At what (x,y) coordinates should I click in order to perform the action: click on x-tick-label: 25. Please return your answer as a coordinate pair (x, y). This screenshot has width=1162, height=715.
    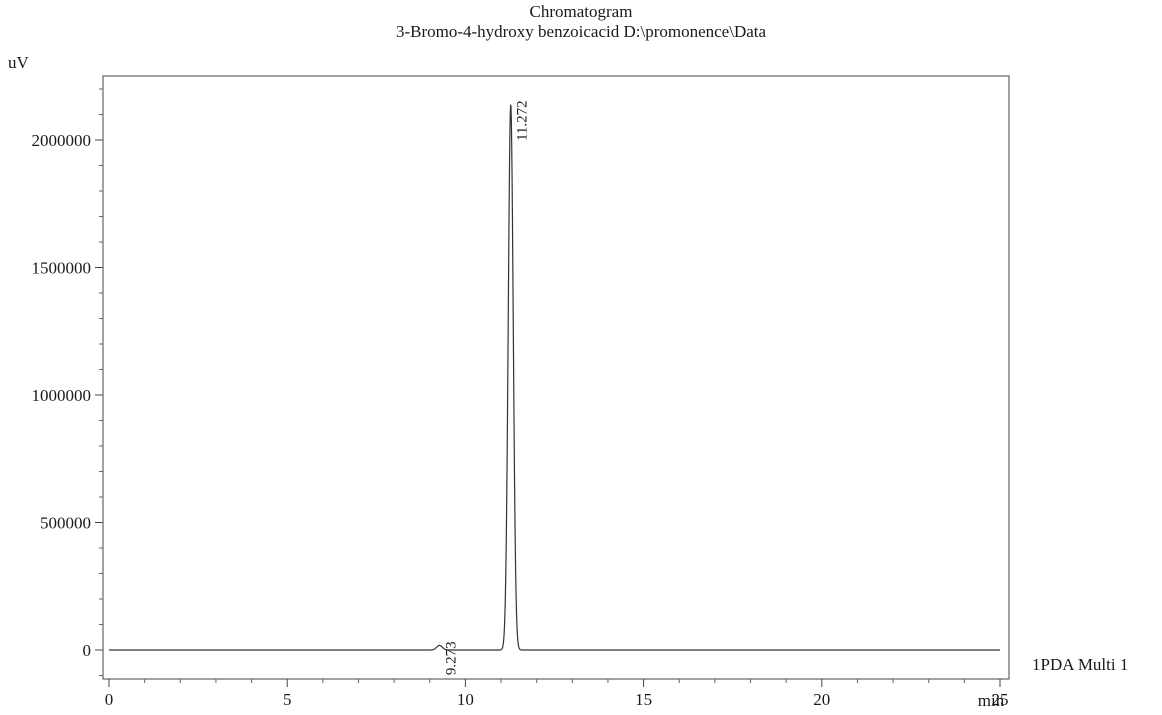
    Looking at the image, I should click on (1000, 699).